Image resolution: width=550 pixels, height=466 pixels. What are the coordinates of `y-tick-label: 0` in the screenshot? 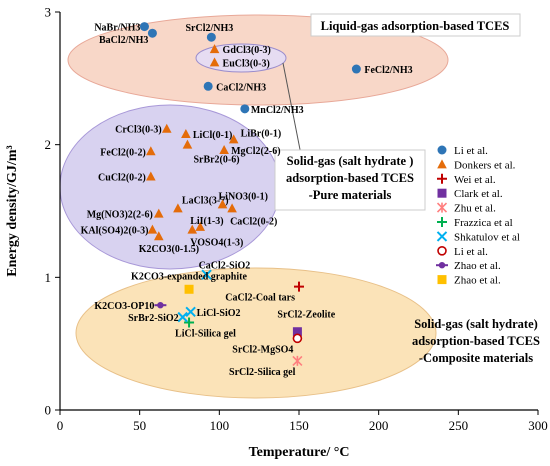 It's located at (48, 410).